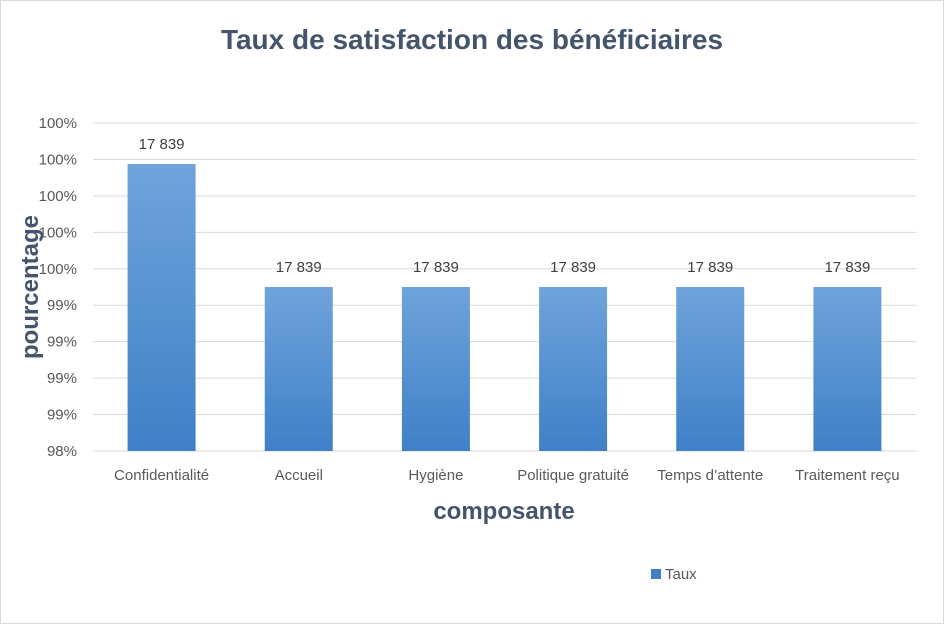  I want to click on x-category-label: Traitement reçu, so click(847, 475).